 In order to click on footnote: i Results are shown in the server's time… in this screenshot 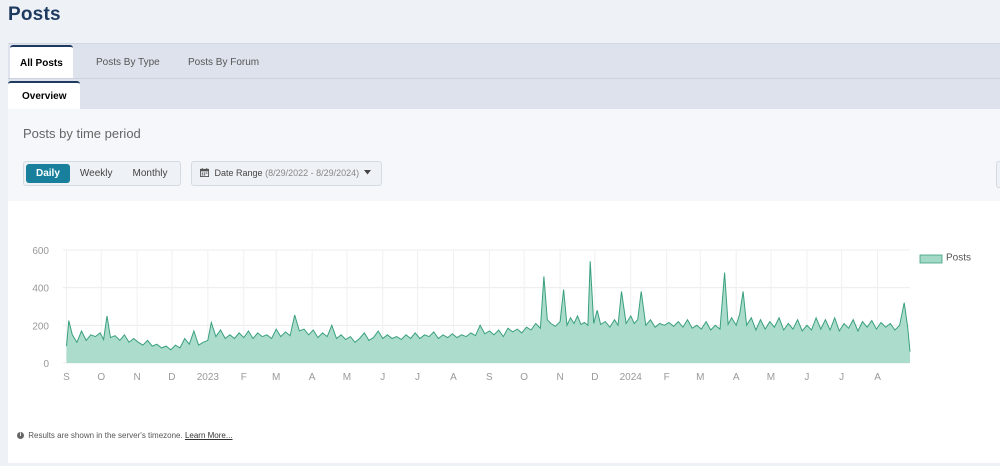, I will do `click(125, 435)`.